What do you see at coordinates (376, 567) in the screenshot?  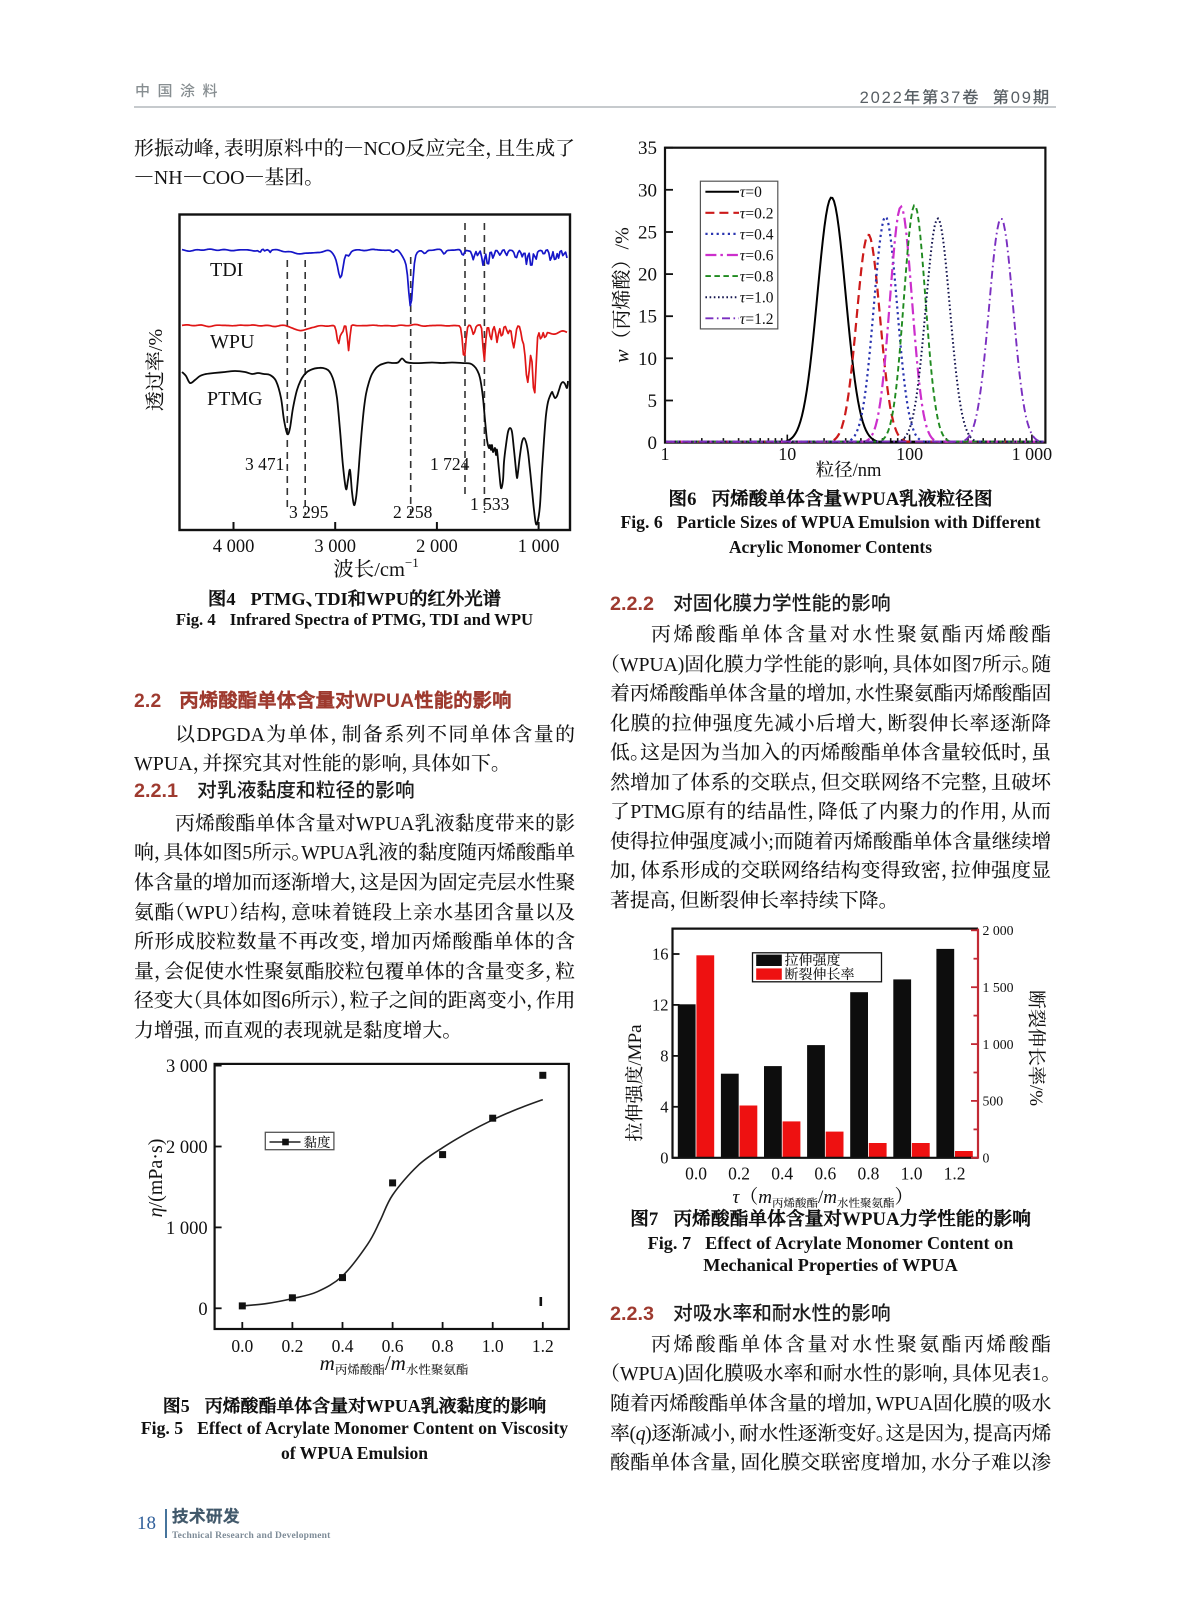 I see `svg-text: 波长/cm−1` at bounding box center [376, 567].